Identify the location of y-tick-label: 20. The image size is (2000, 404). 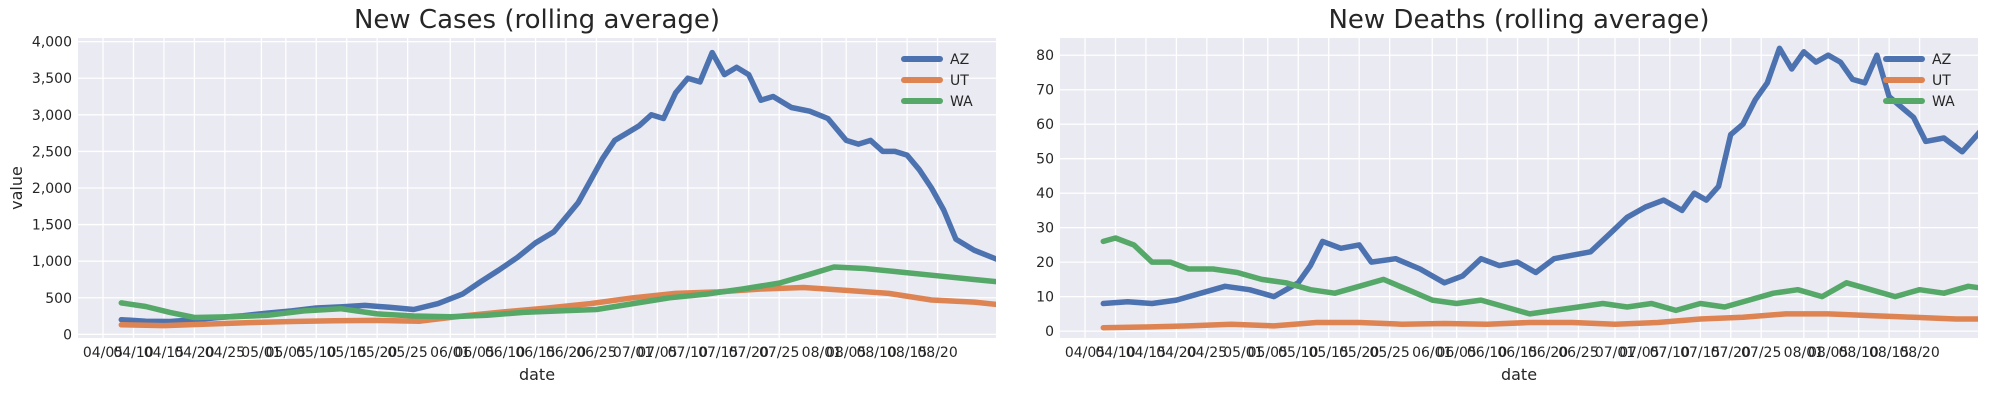
(1045, 263).